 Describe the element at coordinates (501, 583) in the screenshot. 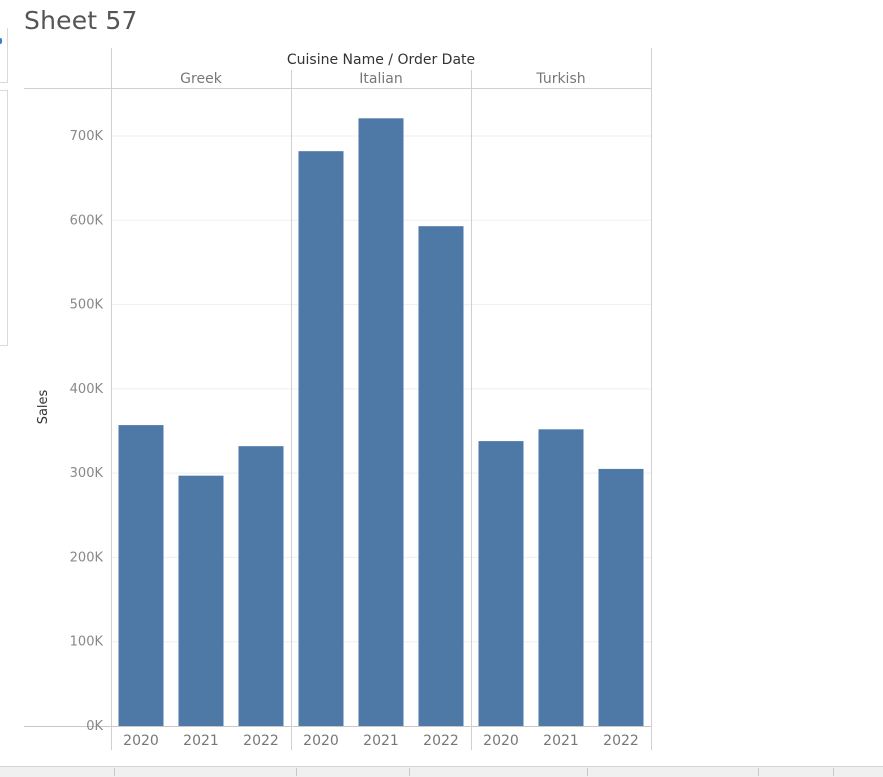

I see `bar-turkish-2020` at that location.